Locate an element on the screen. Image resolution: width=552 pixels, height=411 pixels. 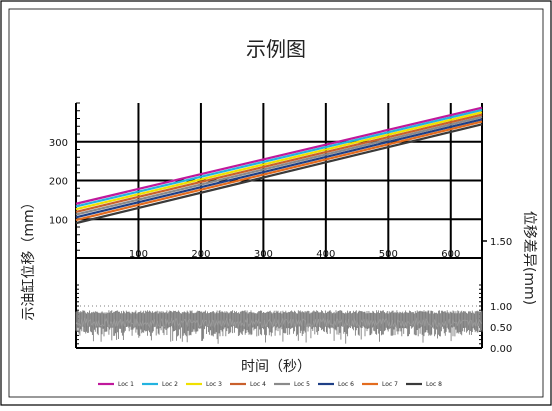
legend-label: Loc 4 is located at coordinates (258, 384).